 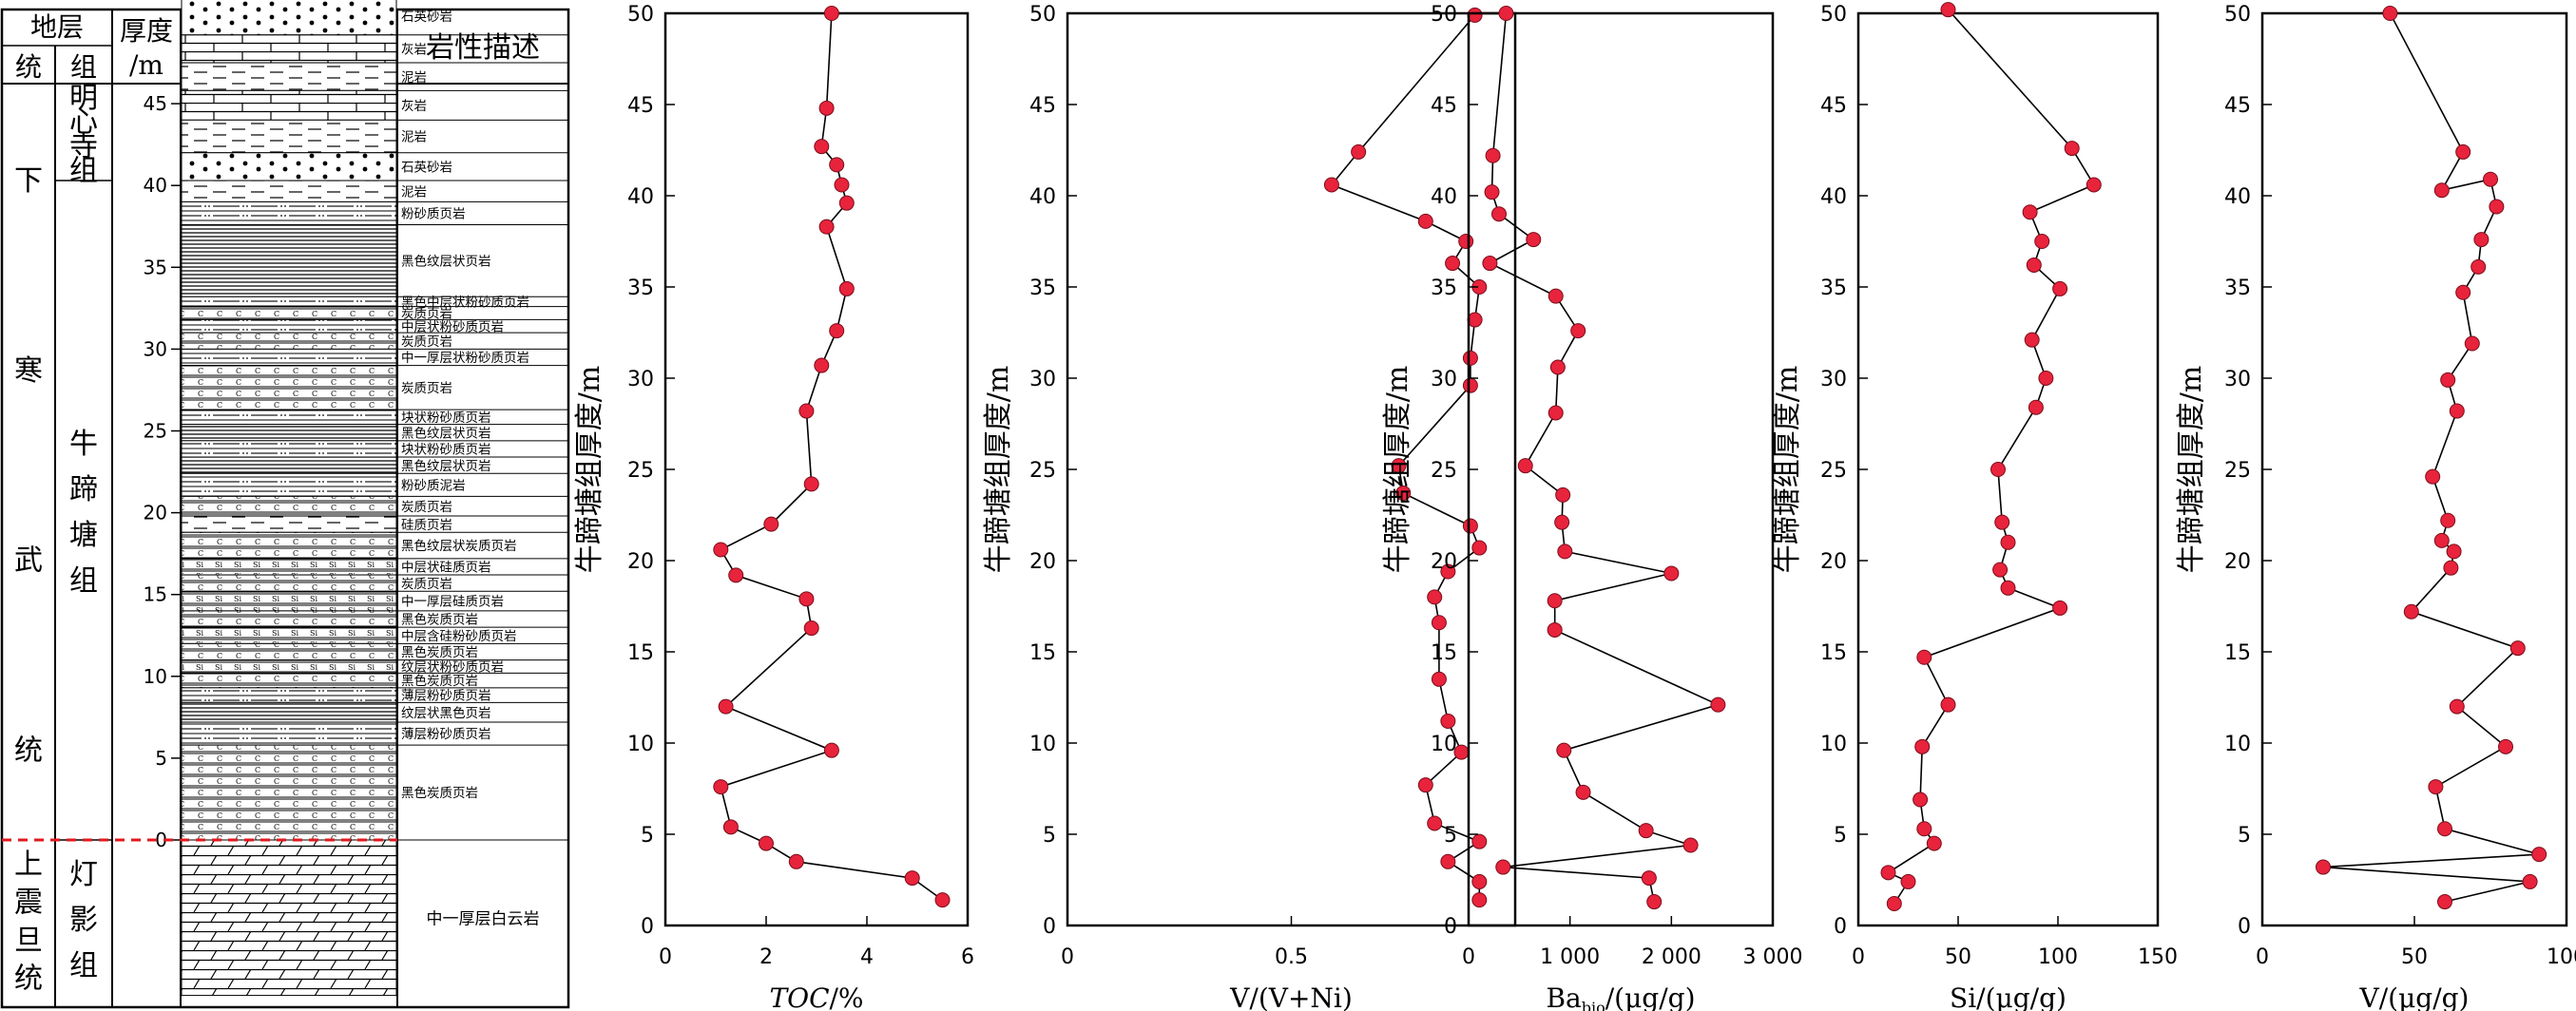 What do you see at coordinates (28, 902) in the screenshot?
I see `series-name-char: 震` at bounding box center [28, 902].